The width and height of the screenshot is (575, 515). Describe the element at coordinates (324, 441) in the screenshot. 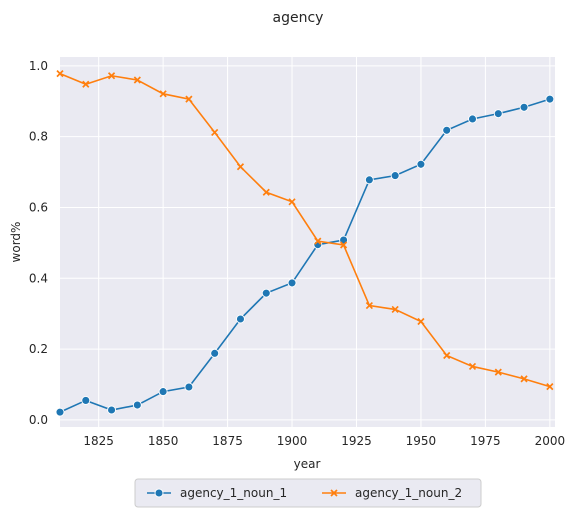

I see `x-axis-ticks: 1825 1850 1875 1900 1925 1950 1975 2000` at that location.